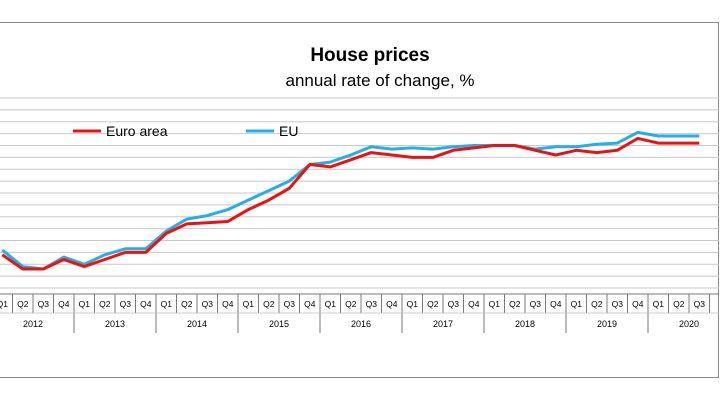 This screenshot has height=405, width=720. What do you see at coordinates (379, 80) in the screenshot?
I see `chart-subtitle: annual rate of change, %` at bounding box center [379, 80].